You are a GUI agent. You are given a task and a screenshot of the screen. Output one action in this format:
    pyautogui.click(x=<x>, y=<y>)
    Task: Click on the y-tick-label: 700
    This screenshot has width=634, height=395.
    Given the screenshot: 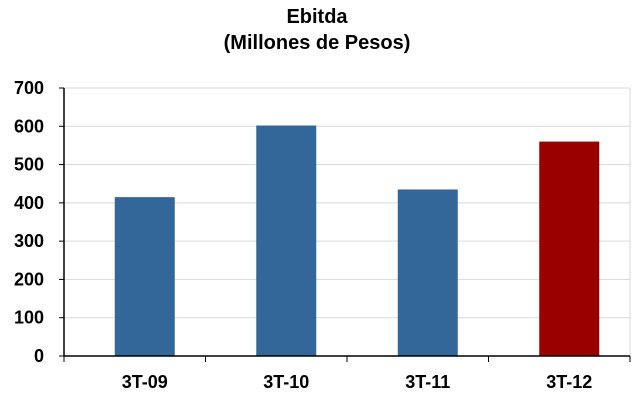 What is the action you would take?
    pyautogui.click(x=29, y=88)
    